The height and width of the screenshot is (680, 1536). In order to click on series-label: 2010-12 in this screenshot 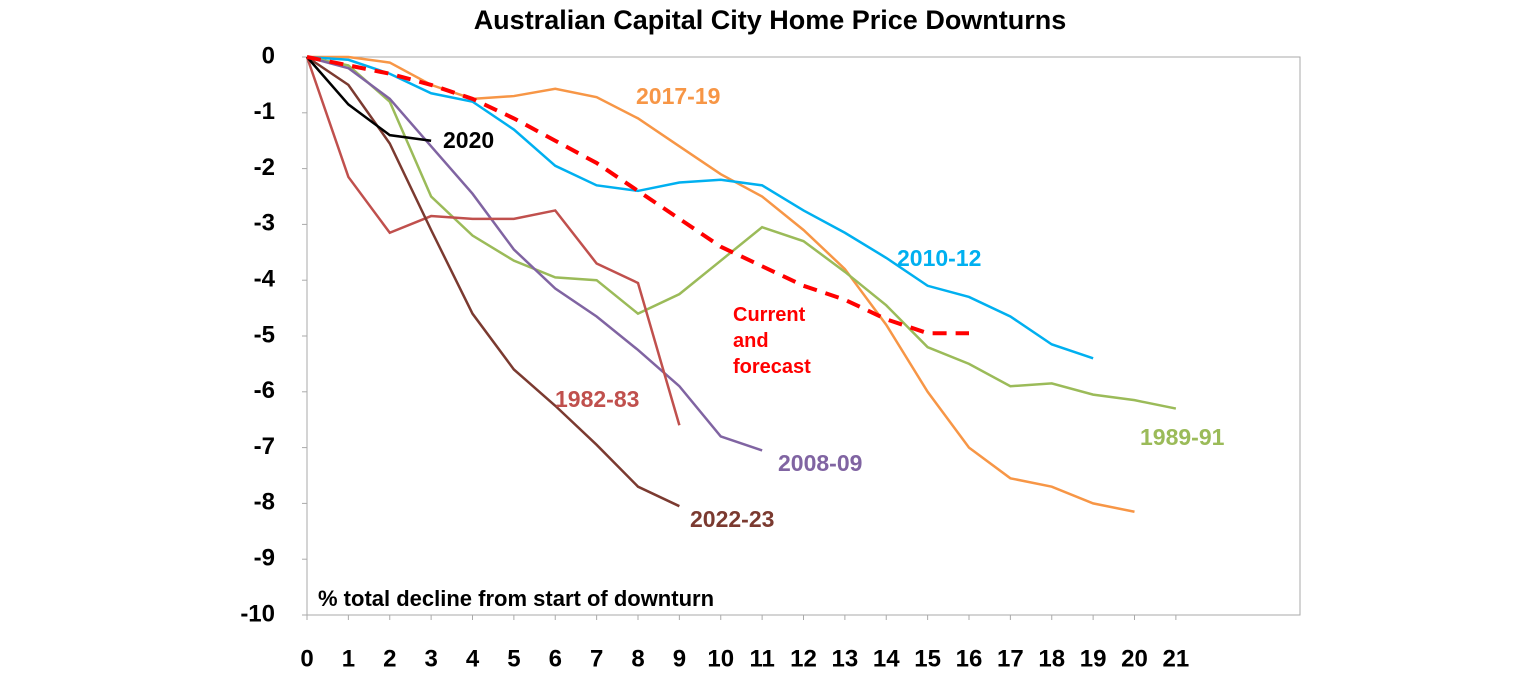, I will do `click(939, 258)`.